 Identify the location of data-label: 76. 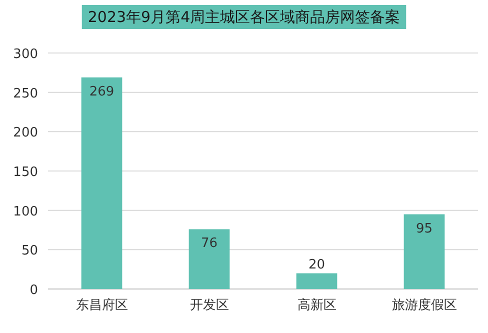
(209, 244).